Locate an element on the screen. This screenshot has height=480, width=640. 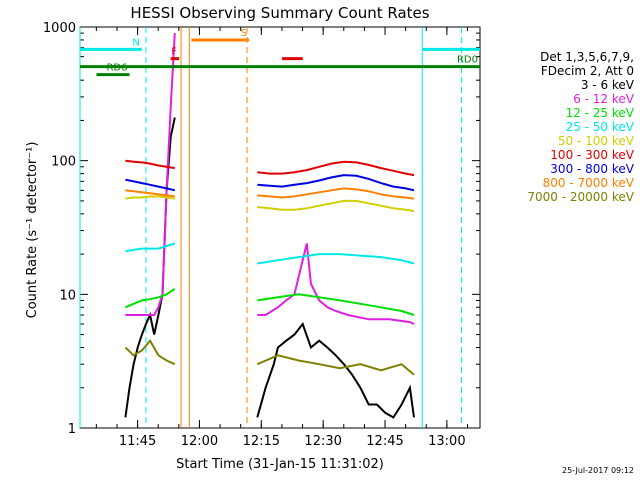
timestamp: 25-Jul-2017 09:12 is located at coordinates (597, 470).